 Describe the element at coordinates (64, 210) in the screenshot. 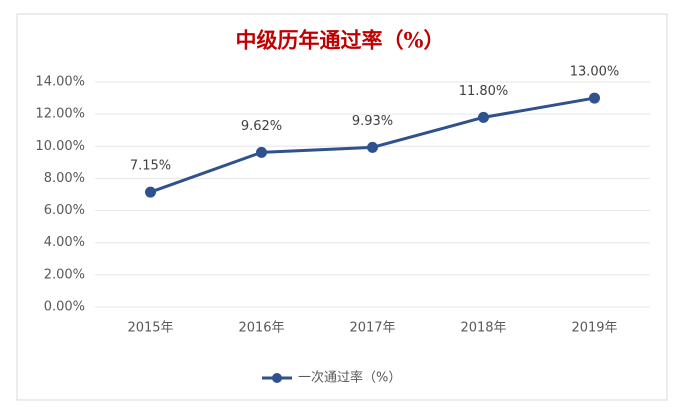

I see `y-tick-label: 6.00%` at that location.